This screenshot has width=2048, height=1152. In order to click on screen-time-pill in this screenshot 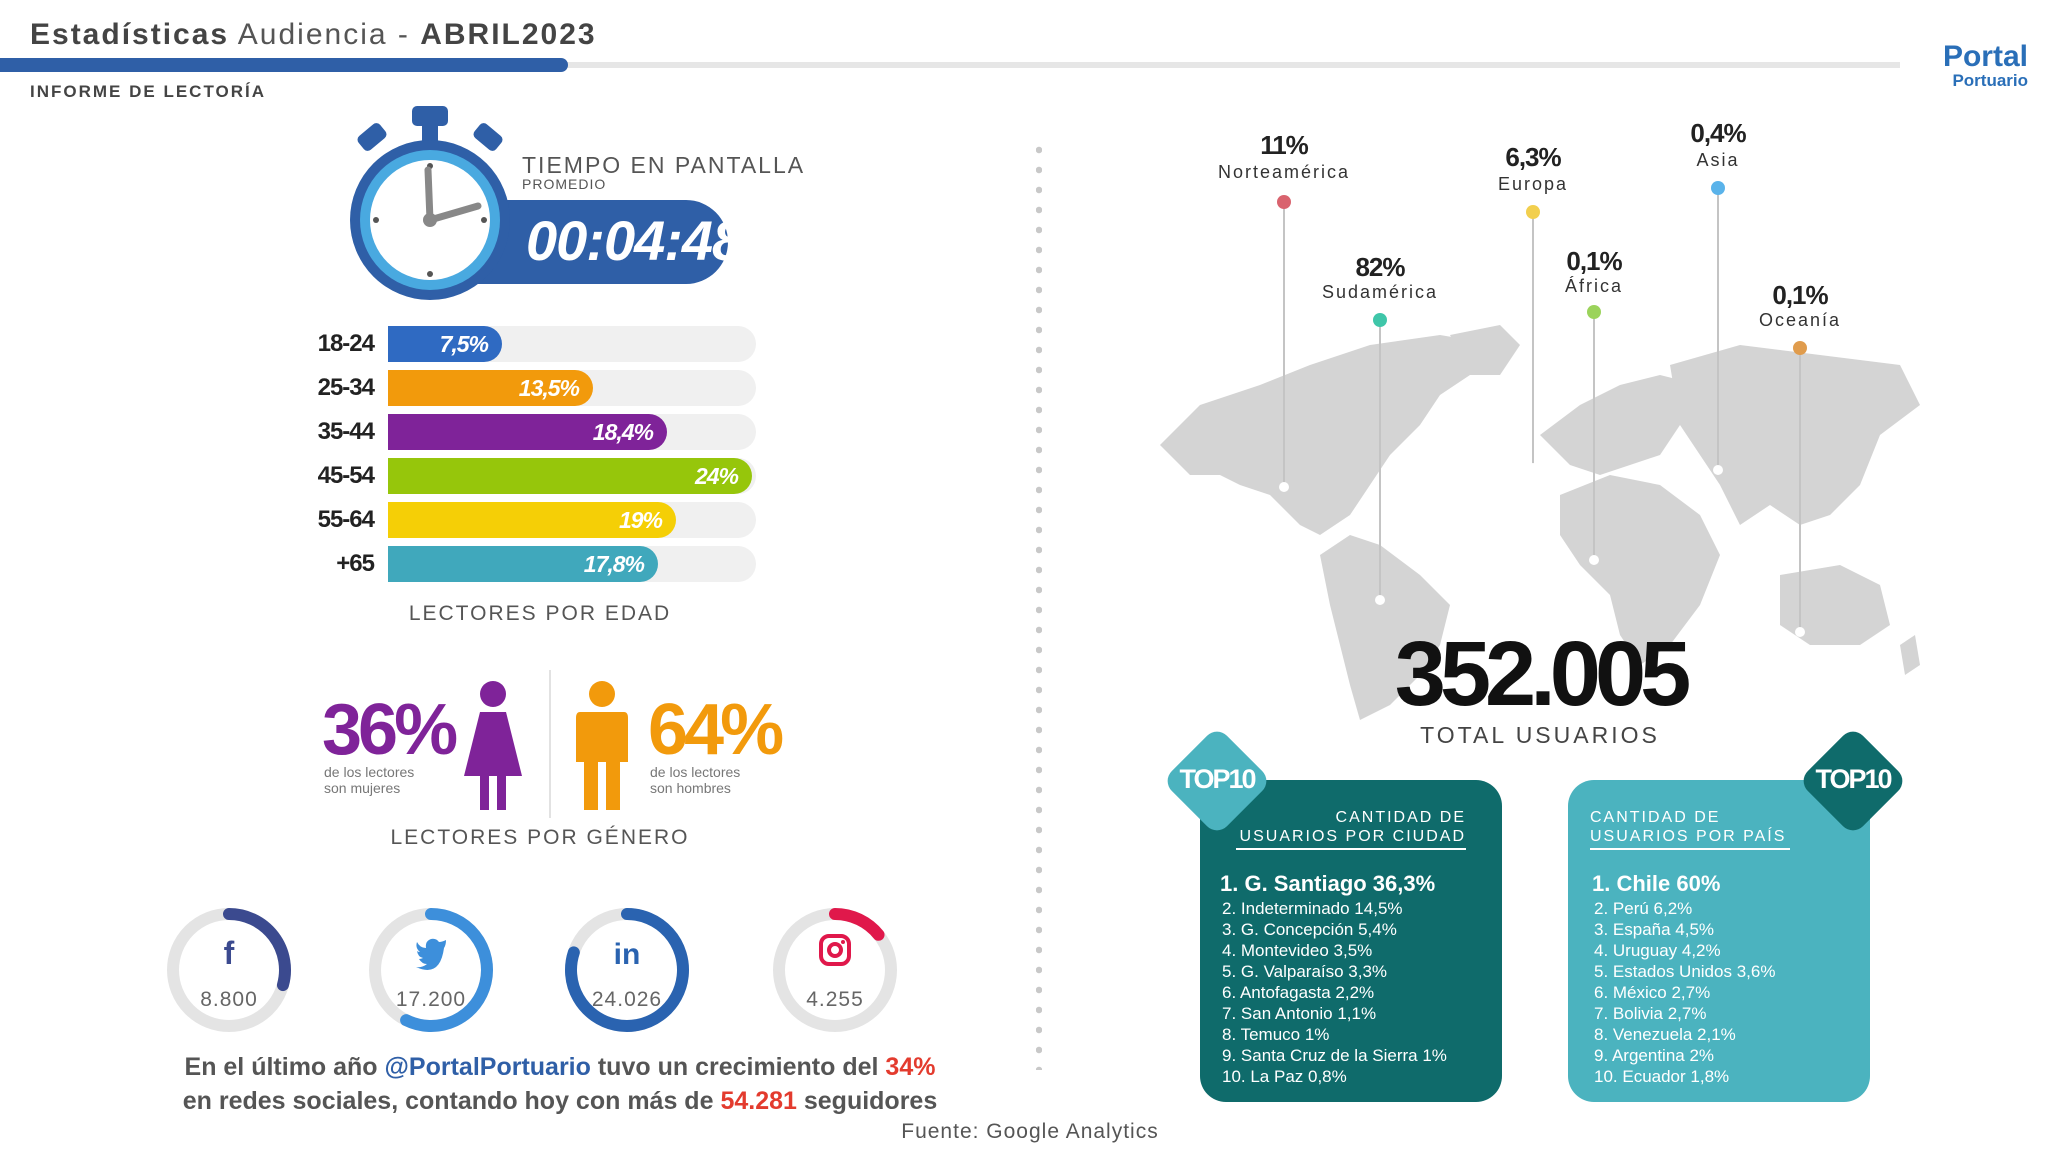, I will do `click(599, 242)`.